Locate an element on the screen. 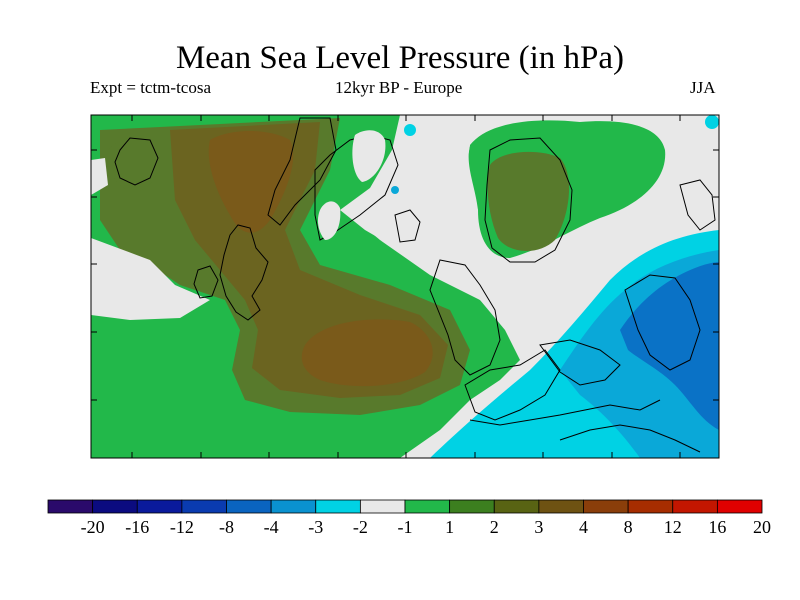  coast-africa is located at coordinates (630, 438).